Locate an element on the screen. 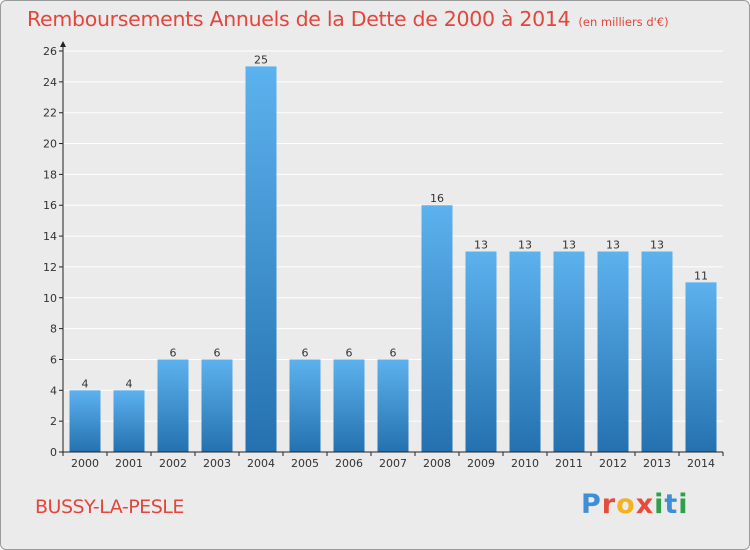 This screenshot has height=550, width=750. chart-unit: (en milliers d'€) is located at coordinates (623, 22).